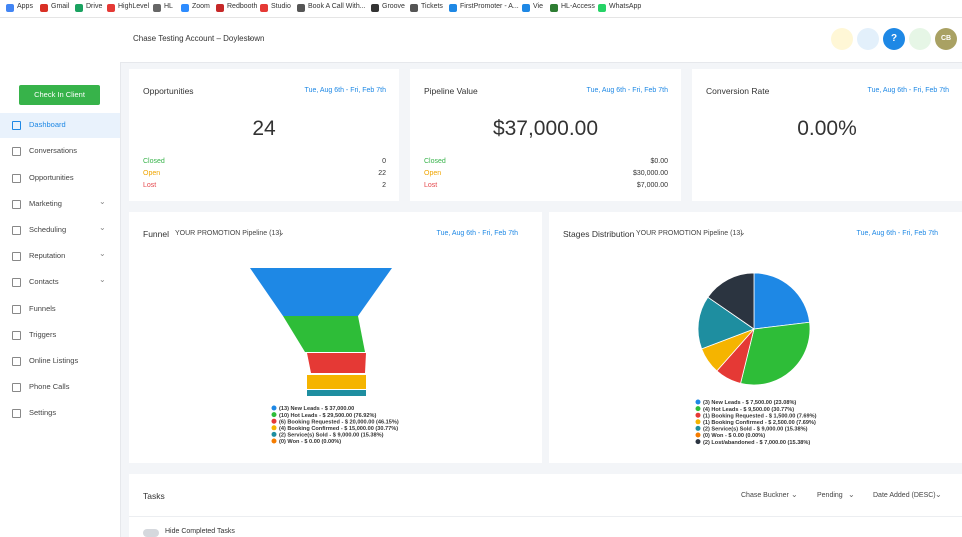 The width and height of the screenshot is (962, 537). I want to click on row-value: 2, so click(384, 185).